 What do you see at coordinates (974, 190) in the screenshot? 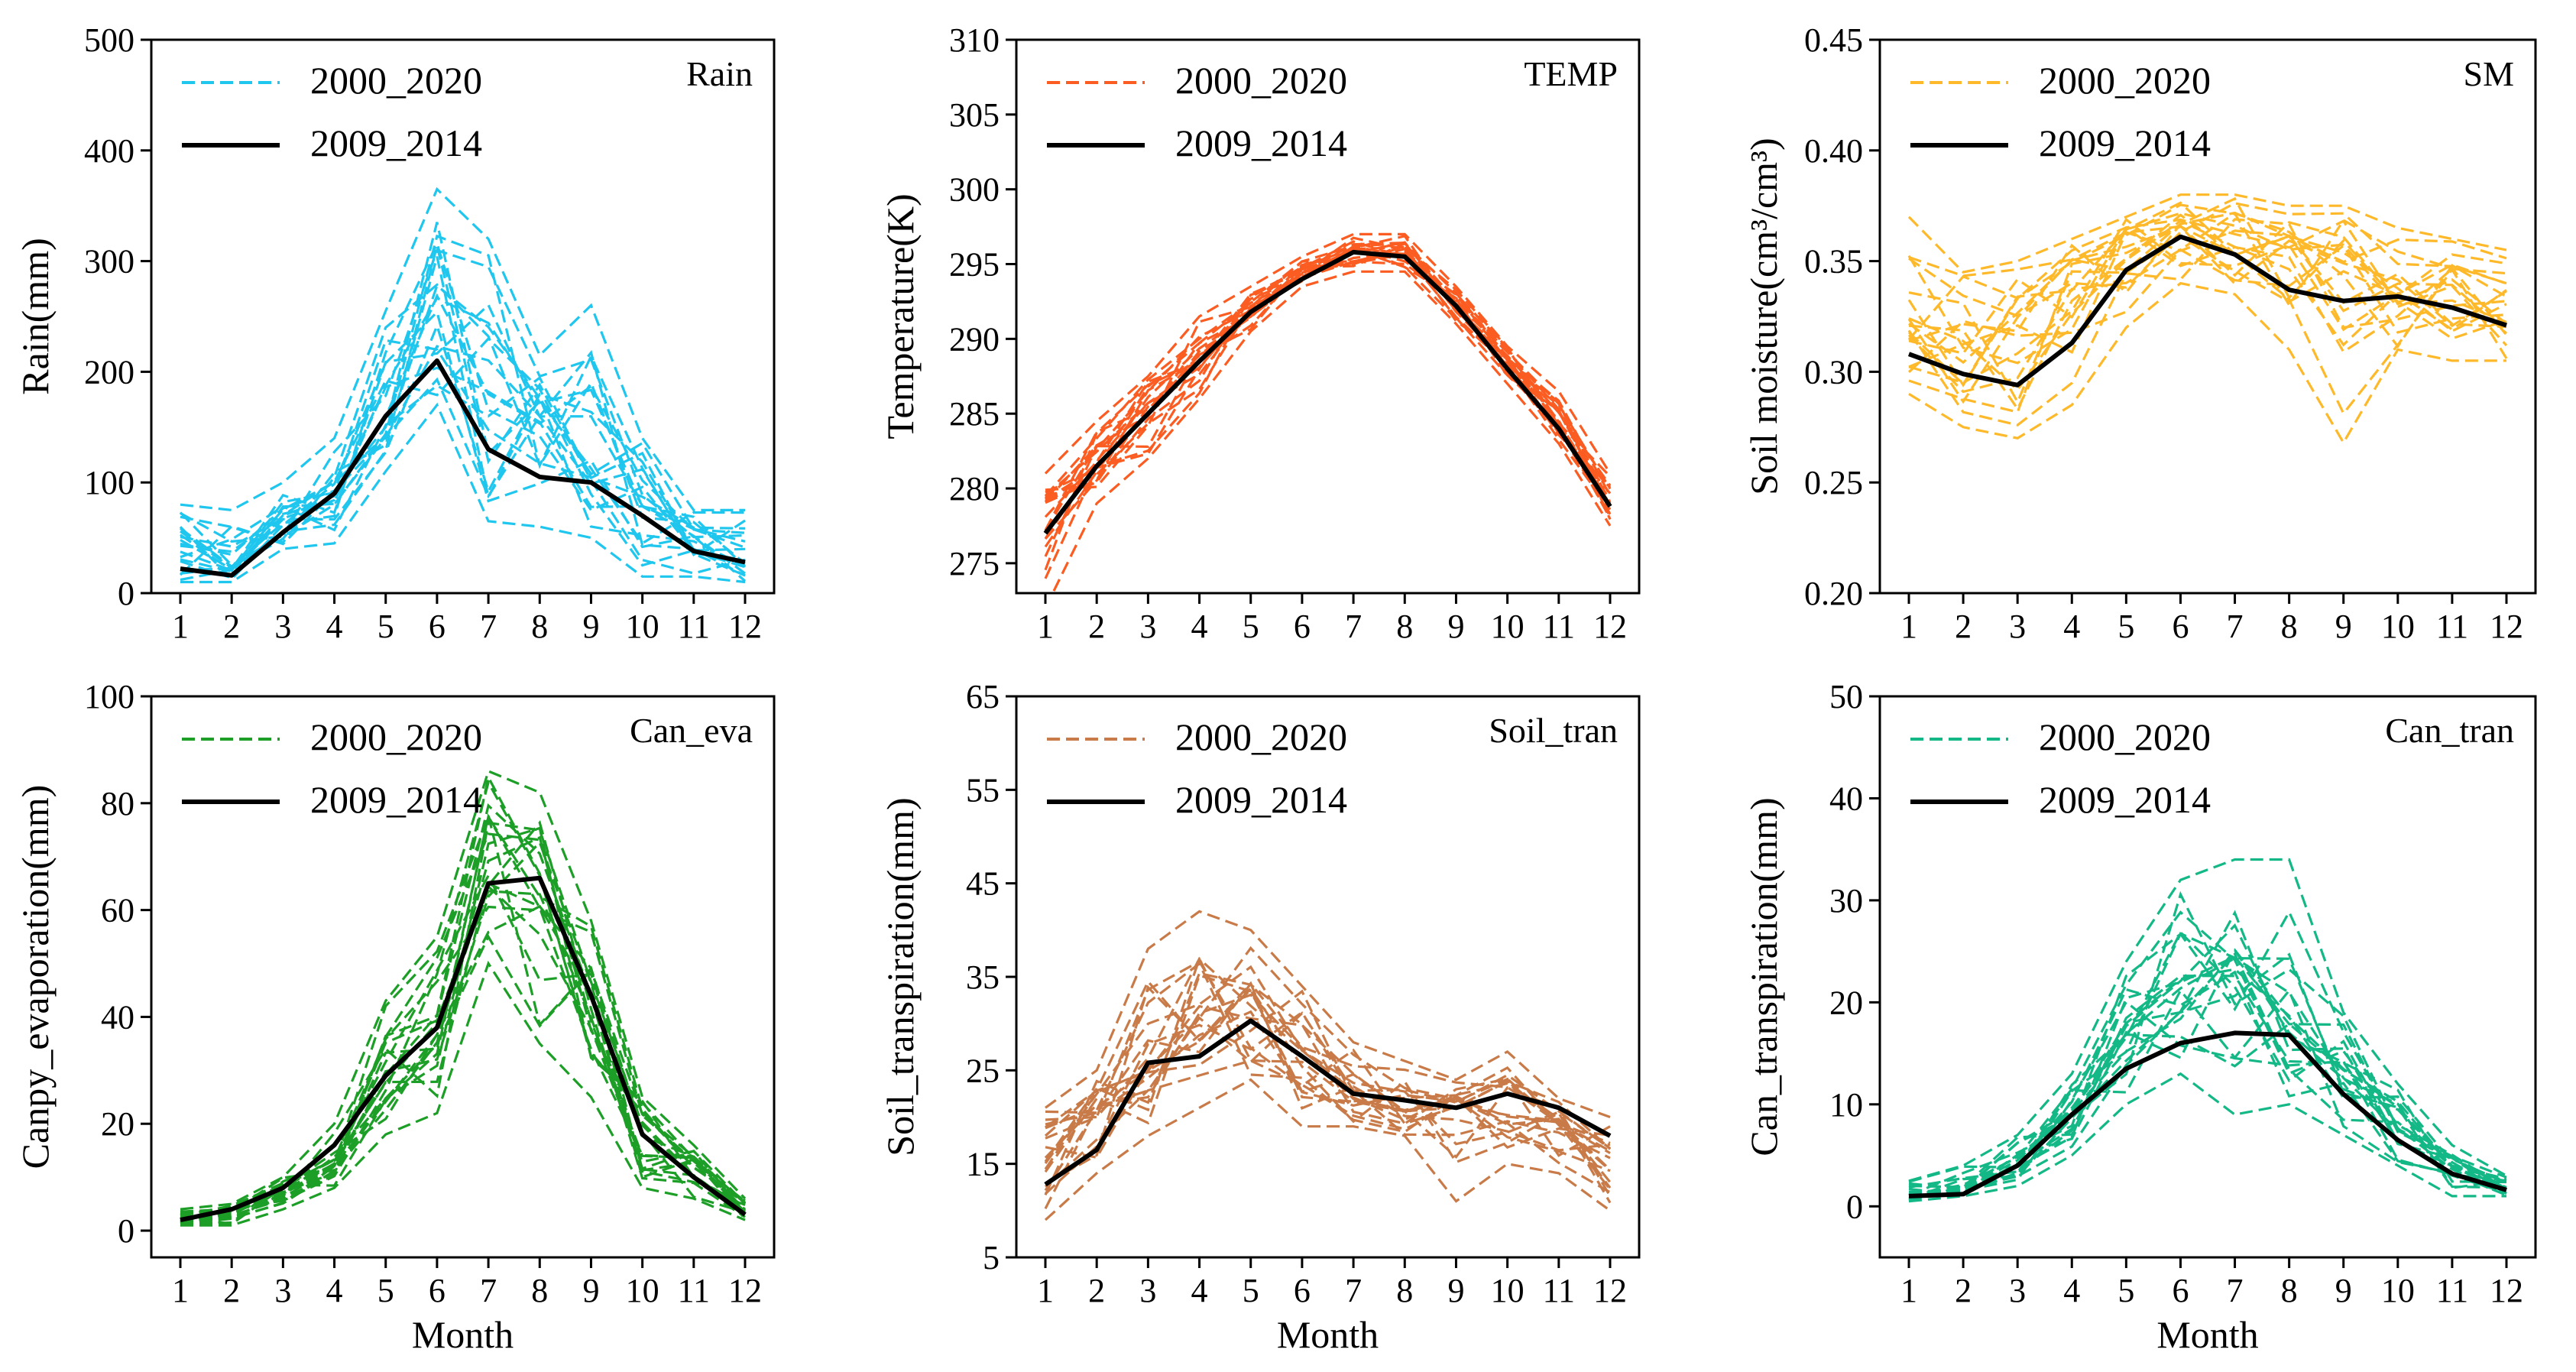
I see `y-tick-label: 300` at bounding box center [974, 190].